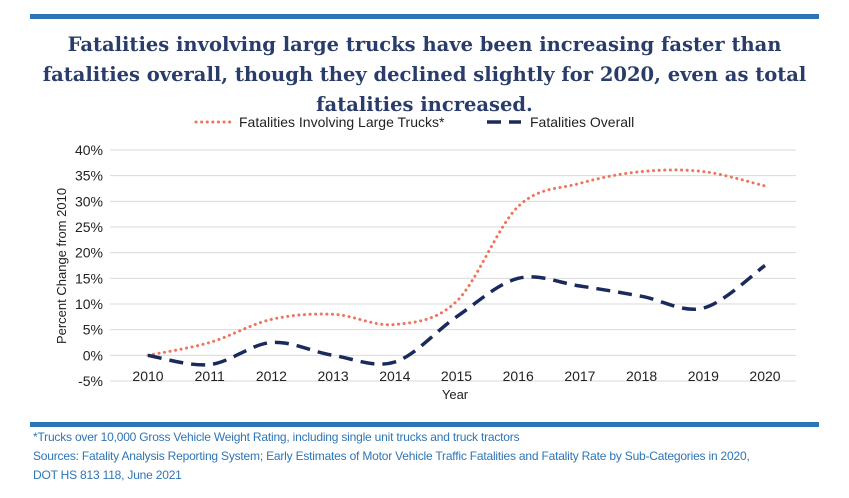 This screenshot has height=498, width=849. What do you see at coordinates (456, 376) in the screenshot?
I see `x-tick-label: 2015` at bounding box center [456, 376].